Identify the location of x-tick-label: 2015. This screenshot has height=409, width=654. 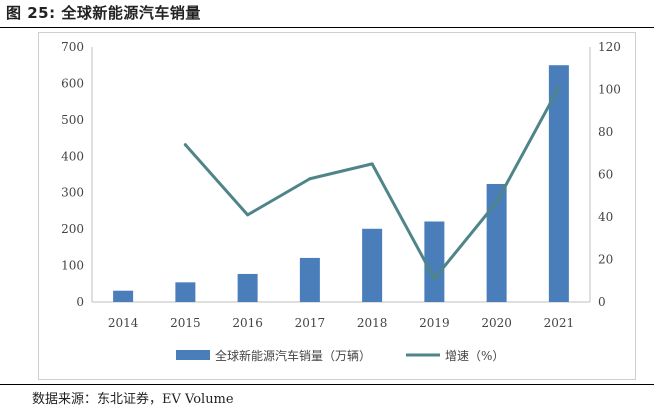
(185, 323).